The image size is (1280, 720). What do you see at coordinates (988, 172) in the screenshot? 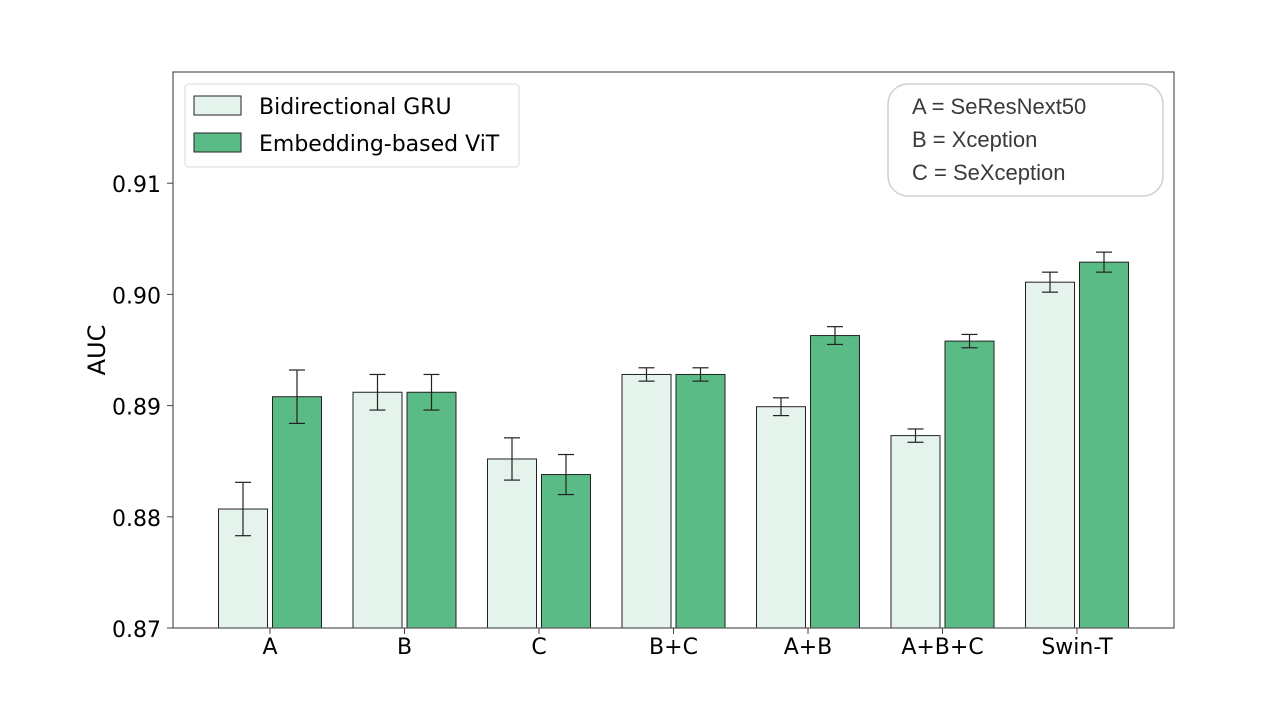
I see `abbreviation-line-c: C = SeXception` at bounding box center [988, 172].